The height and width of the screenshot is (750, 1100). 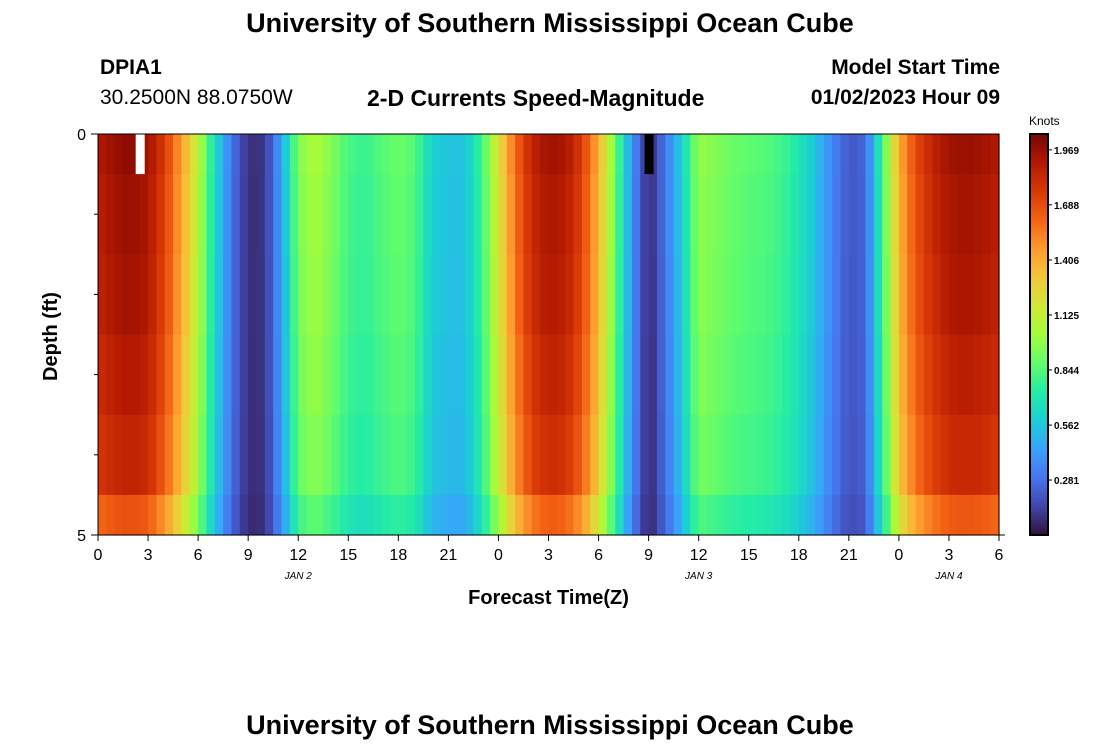 What do you see at coordinates (398, 555) in the screenshot?
I see `x-tick-label: 18` at bounding box center [398, 555].